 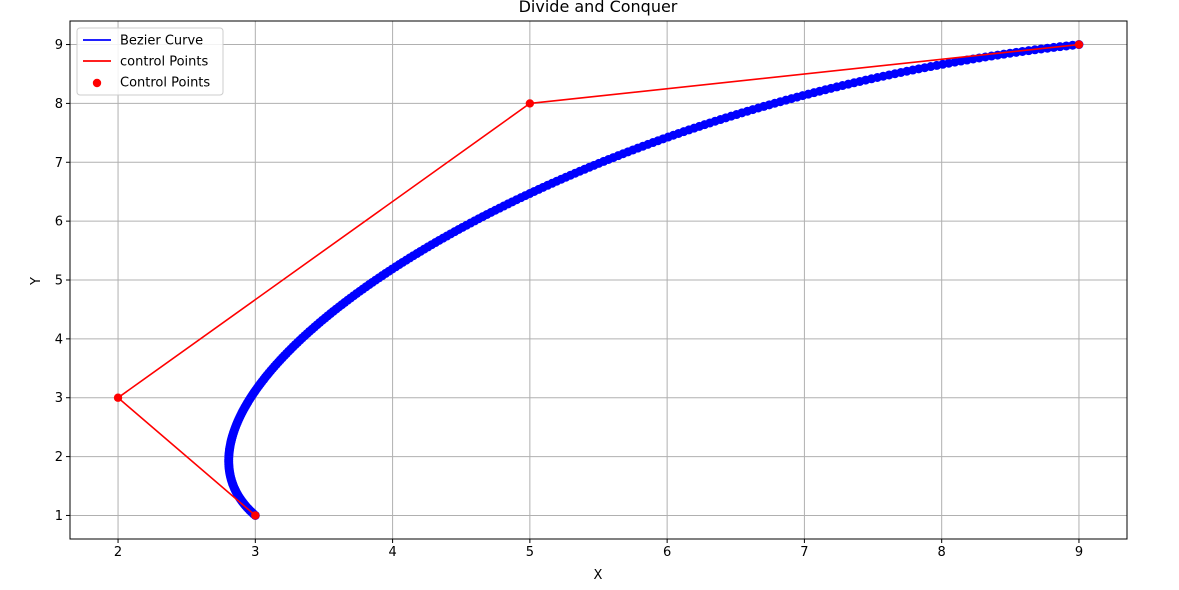 I want to click on y-tick-label: 9, so click(x=59, y=45).